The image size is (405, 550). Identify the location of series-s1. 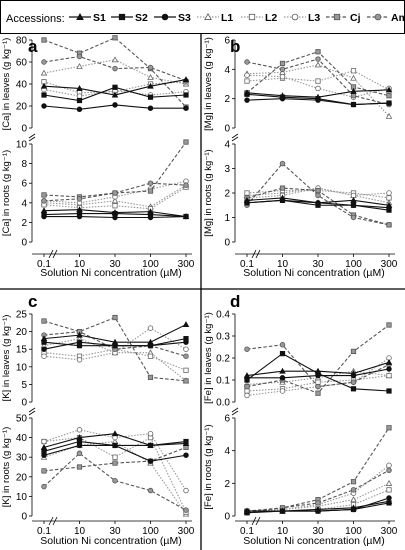
(115, 87).